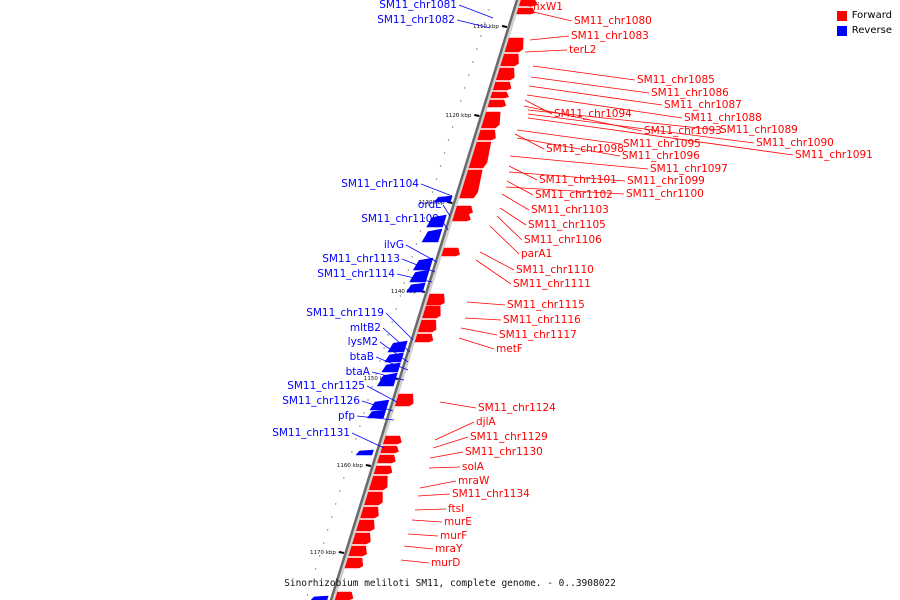 This screenshot has width=900, height=600. Describe the element at coordinates (585, 149) in the screenshot. I see `forward-gene-label: SM11_chr1098` at that location.